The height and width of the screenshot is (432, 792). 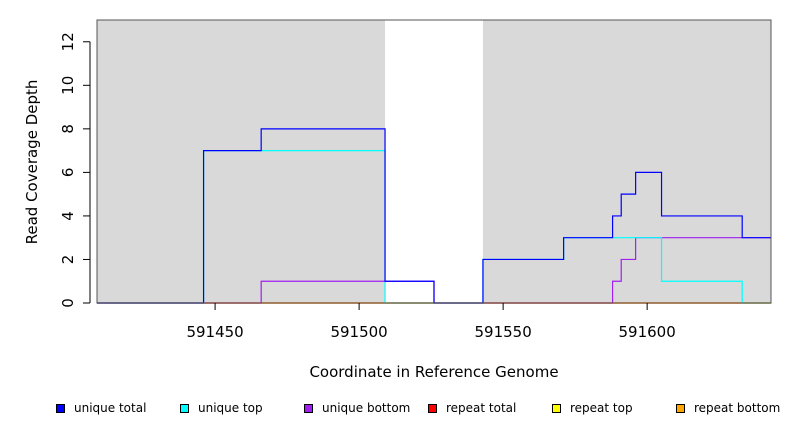 I want to click on legend-item-repeat-total: repeat total, so click(x=472, y=408).